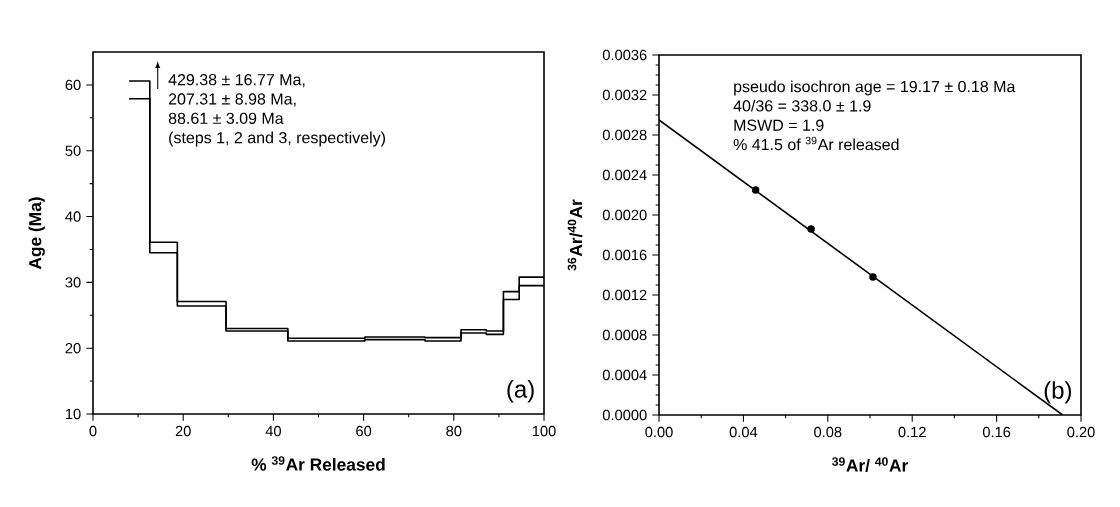 Image resolution: width=1120 pixels, height=507 pixels. Describe the element at coordinates (36, 233) in the screenshot. I see `y-axis-title: Age (Ma)` at that location.